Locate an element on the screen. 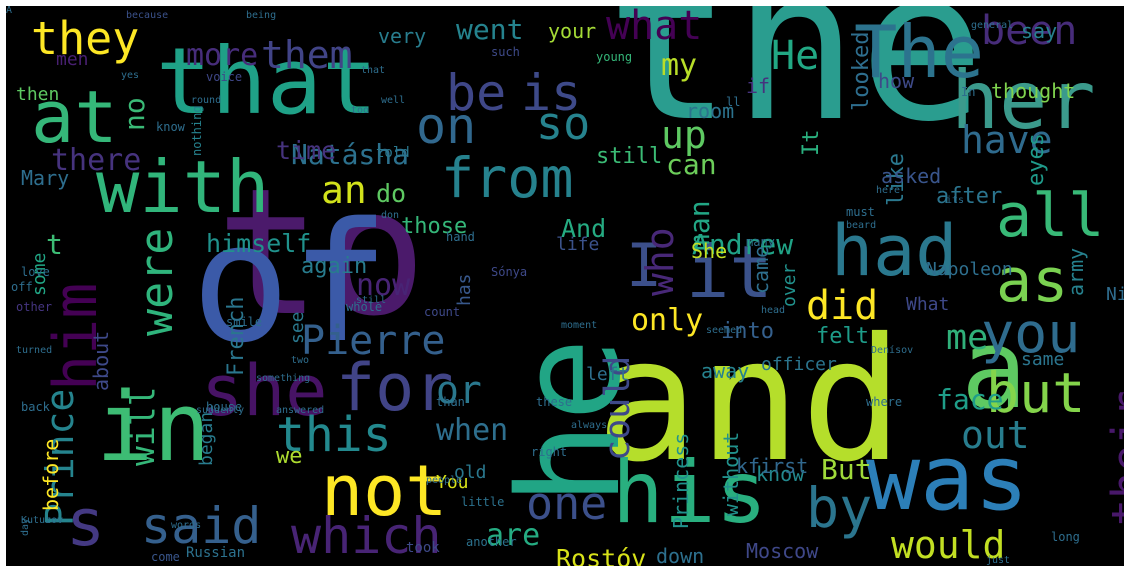 This screenshot has width=1130, height=572. cloud-word: in is located at coordinates (153, 428).